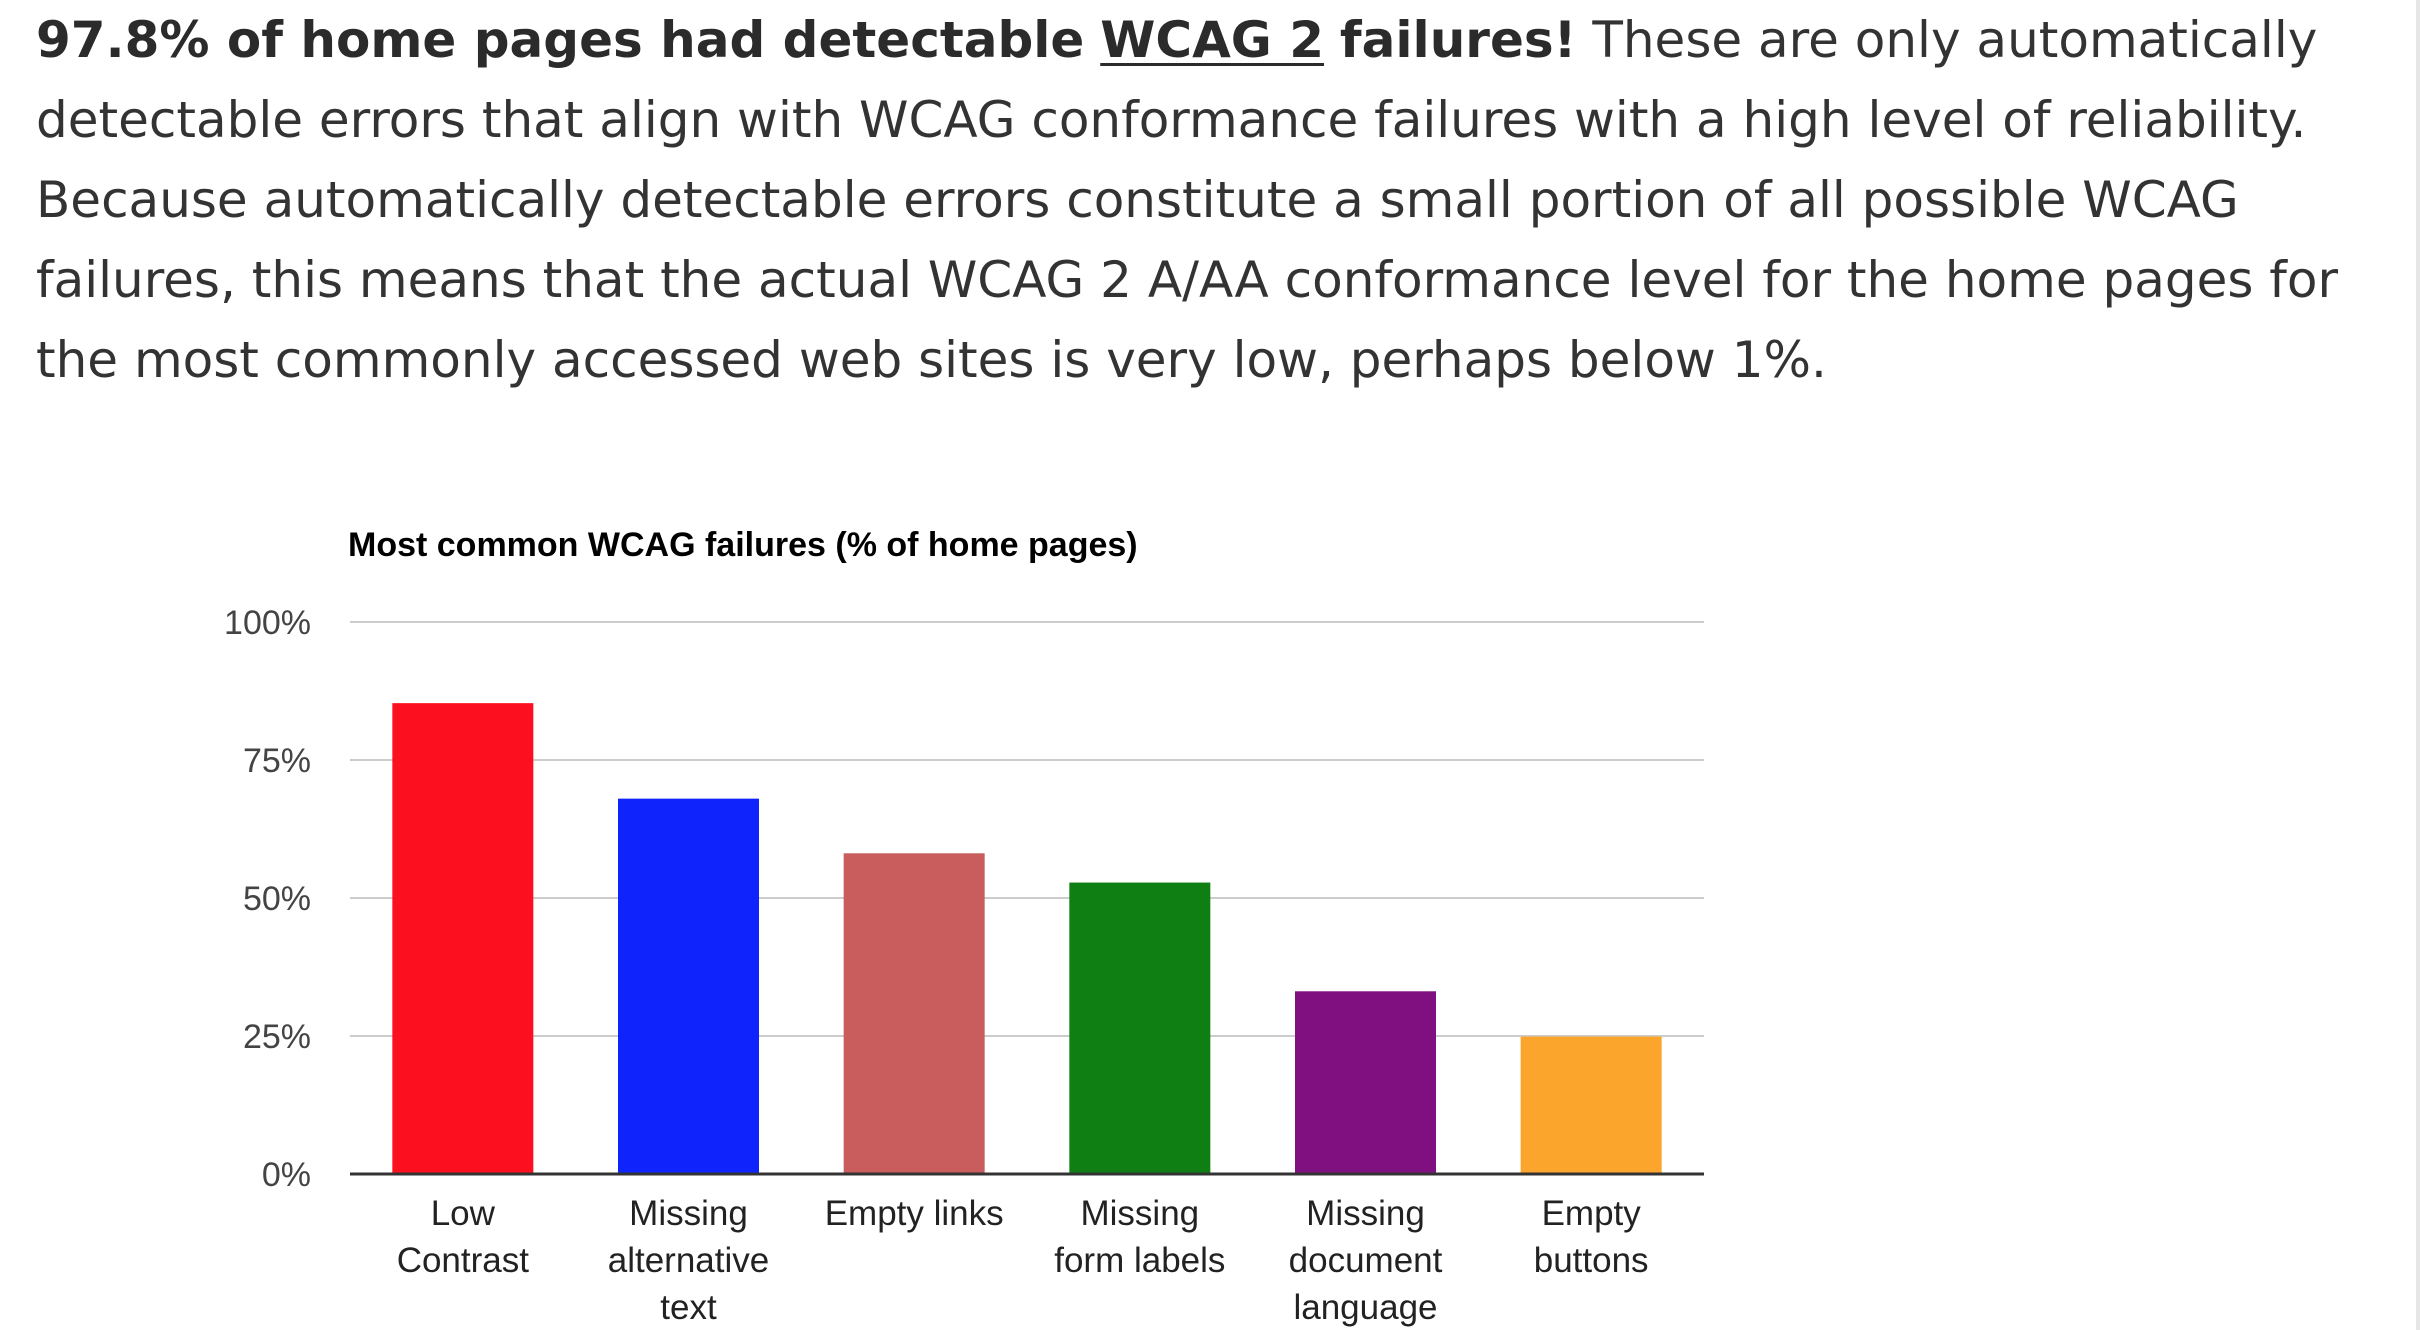 The image size is (2420, 1330). I want to click on x-tick-label-line: Low, so click(463, 1213).